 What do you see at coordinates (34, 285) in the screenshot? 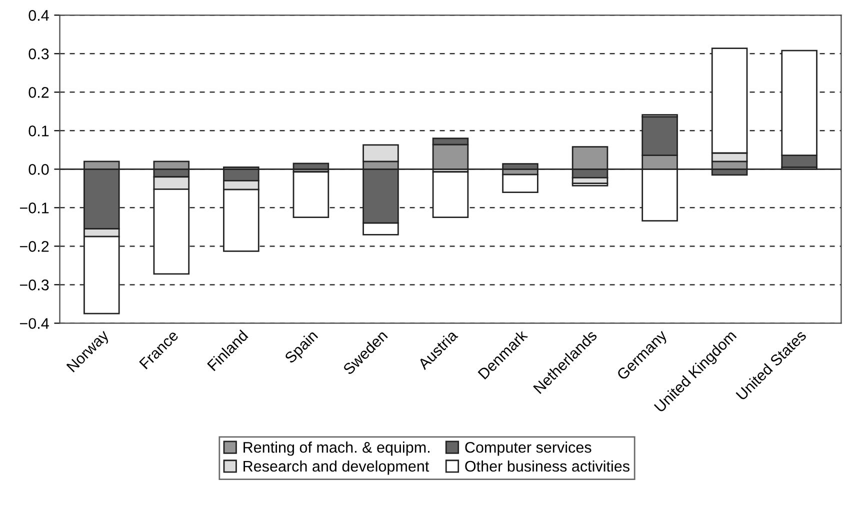
I see `y-tick-label: −0.3` at bounding box center [34, 285].